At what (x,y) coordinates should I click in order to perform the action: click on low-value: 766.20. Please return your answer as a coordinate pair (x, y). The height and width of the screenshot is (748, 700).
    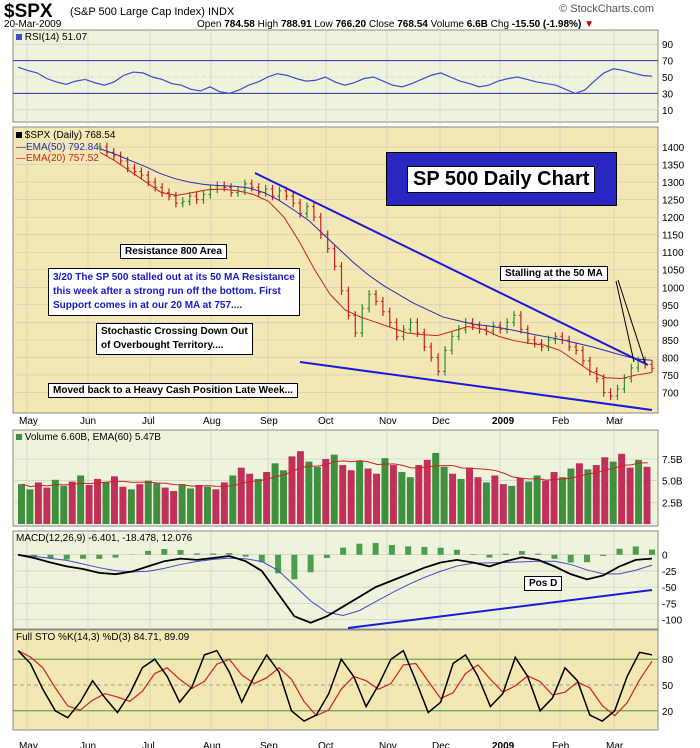
    Looking at the image, I should click on (351, 24).